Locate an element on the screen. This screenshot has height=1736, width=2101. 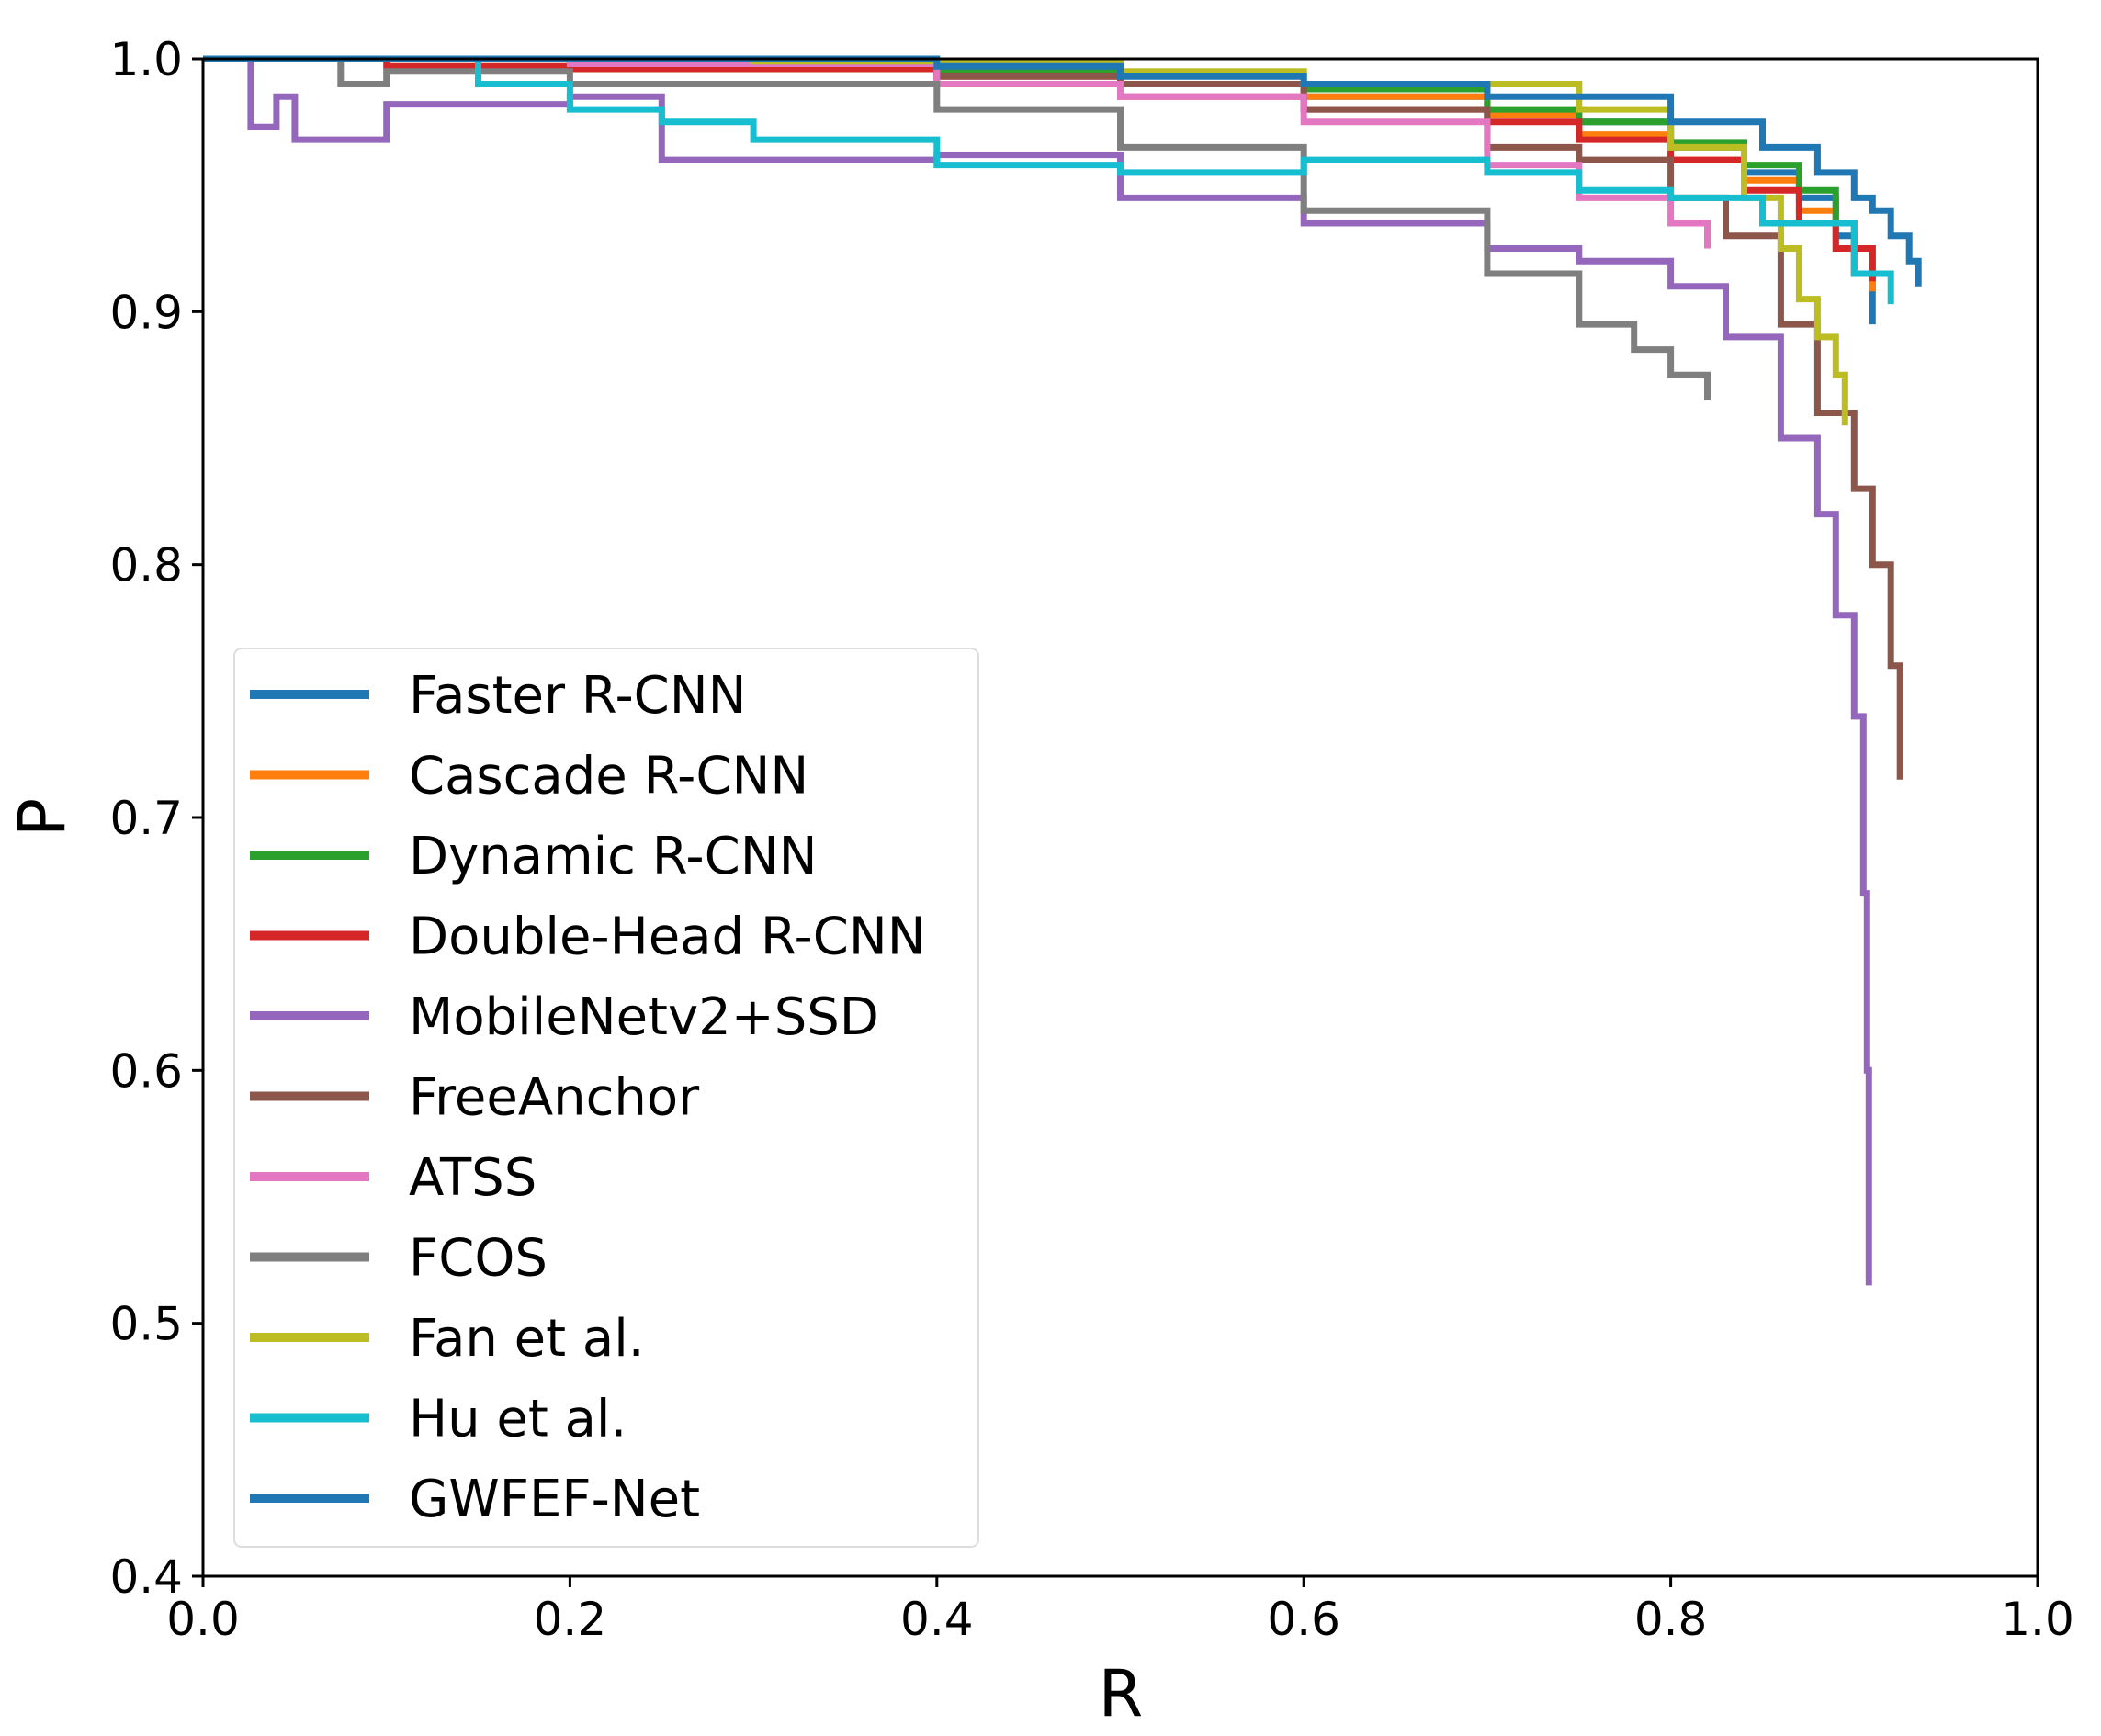
legend-label: FCOS is located at coordinates (478, 1259).